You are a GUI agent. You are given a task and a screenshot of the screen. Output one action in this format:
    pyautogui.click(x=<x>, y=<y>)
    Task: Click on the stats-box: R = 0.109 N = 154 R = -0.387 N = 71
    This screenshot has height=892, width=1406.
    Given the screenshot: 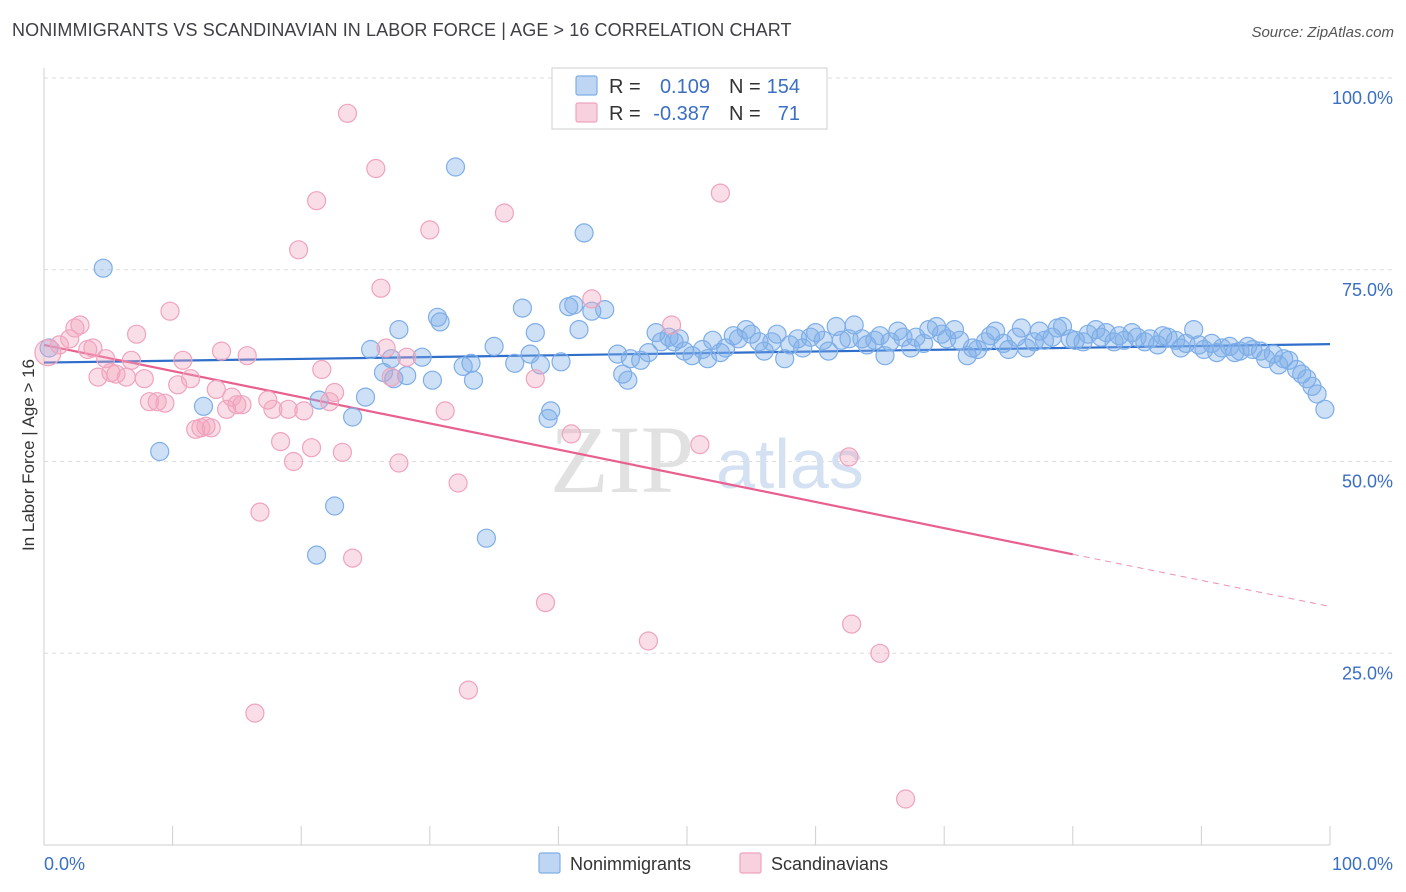 What is the action you would take?
    pyautogui.click(x=689, y=98)
    